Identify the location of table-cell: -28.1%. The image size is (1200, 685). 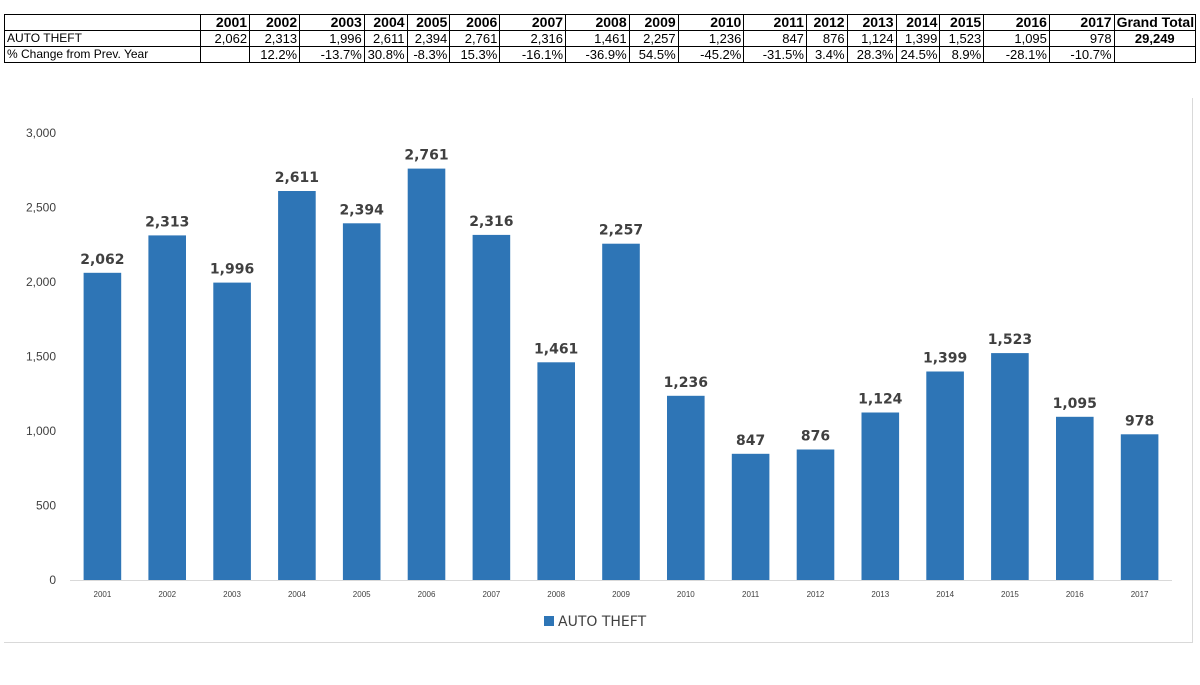
(1016, 54).